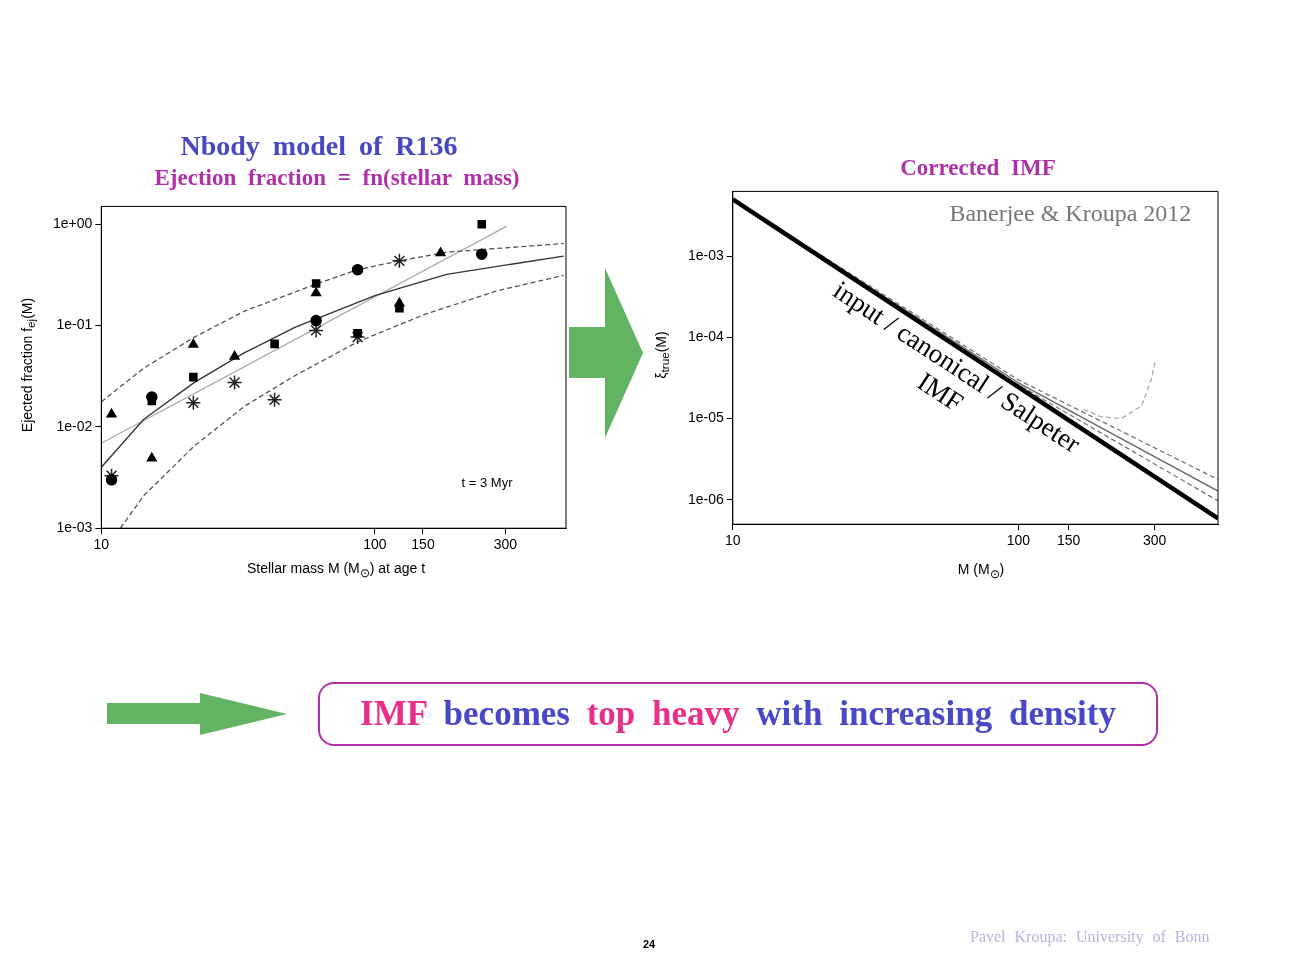  I want to click on y-tick-label: 1e-06, so click(706, 498).